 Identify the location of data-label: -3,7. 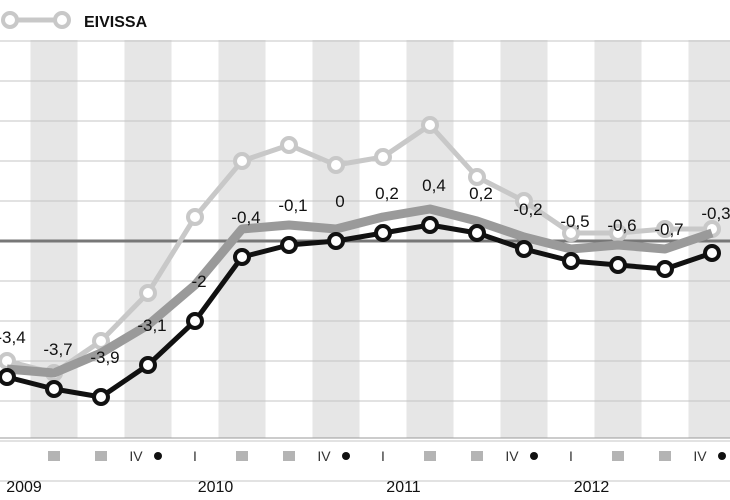
(57, 349).